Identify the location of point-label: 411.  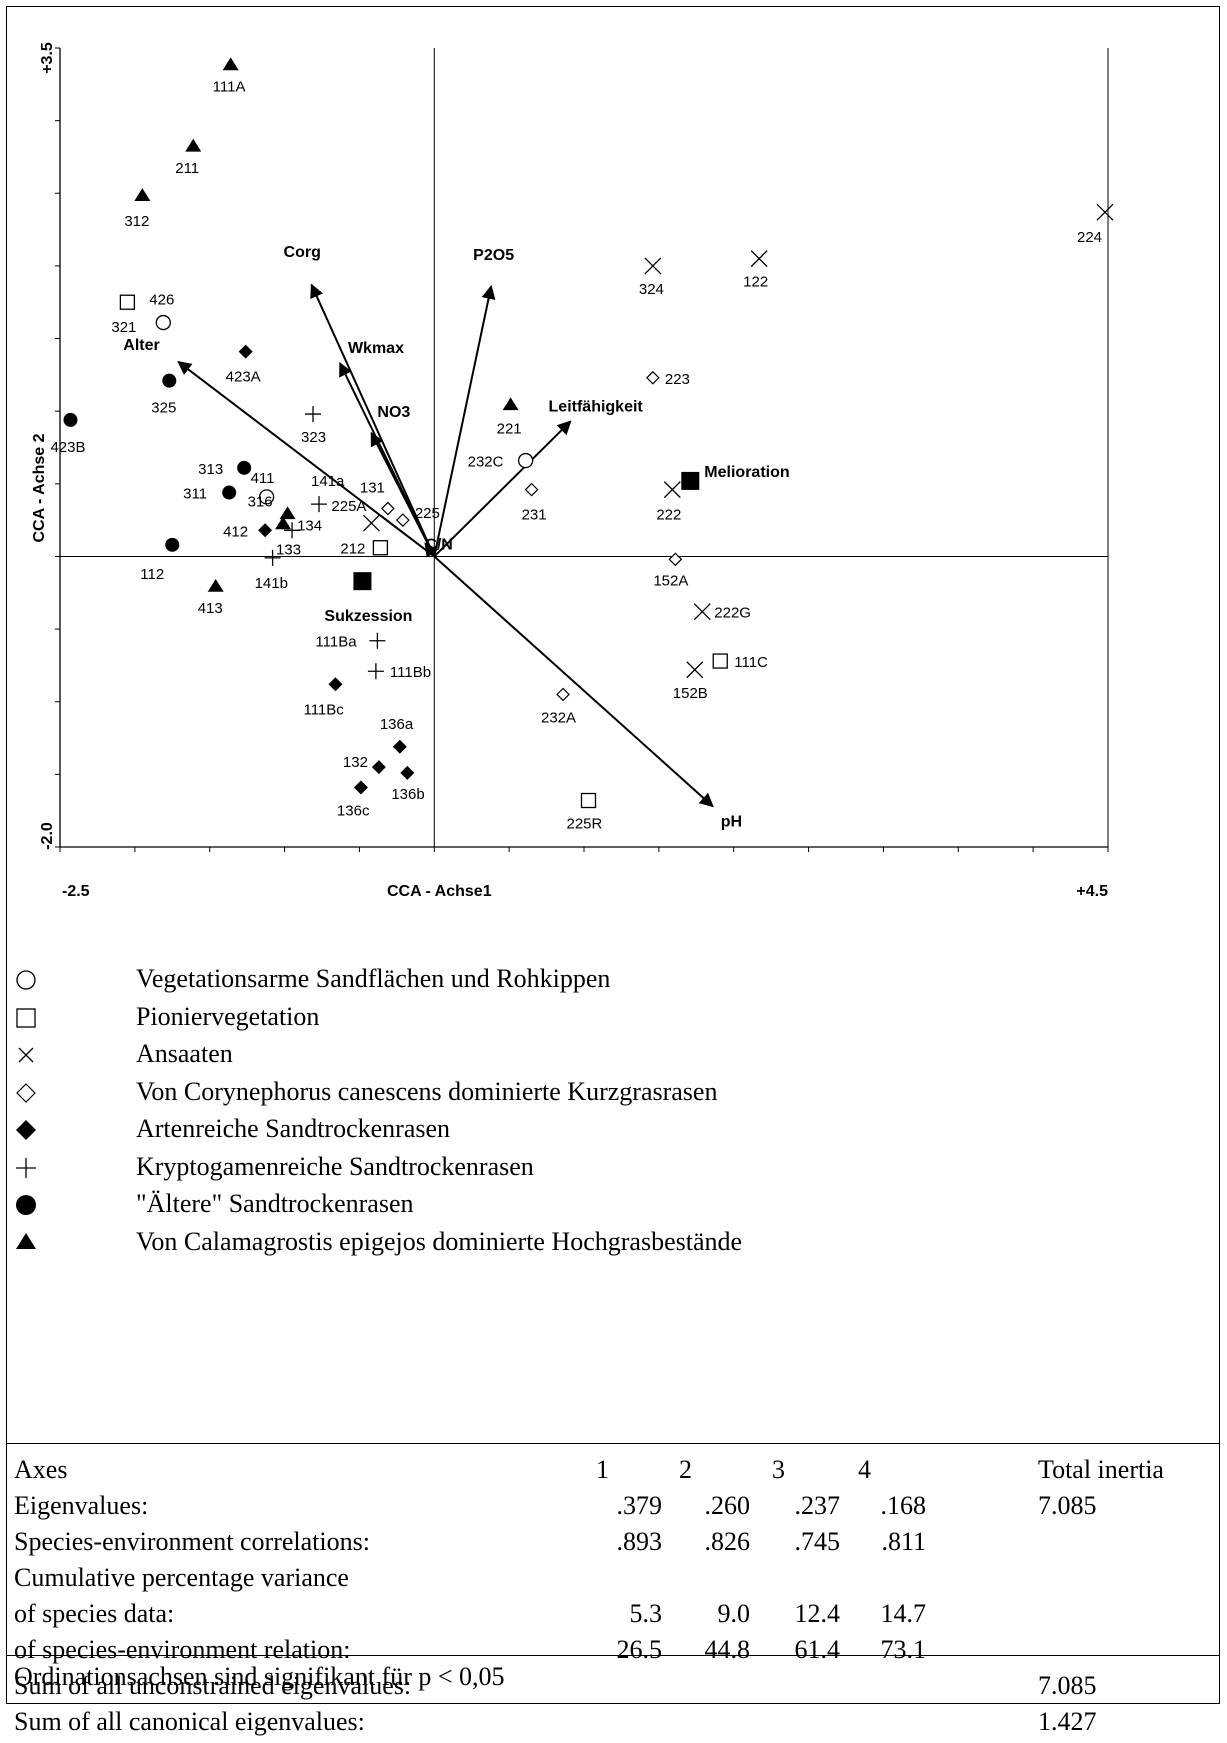
(263, 478).